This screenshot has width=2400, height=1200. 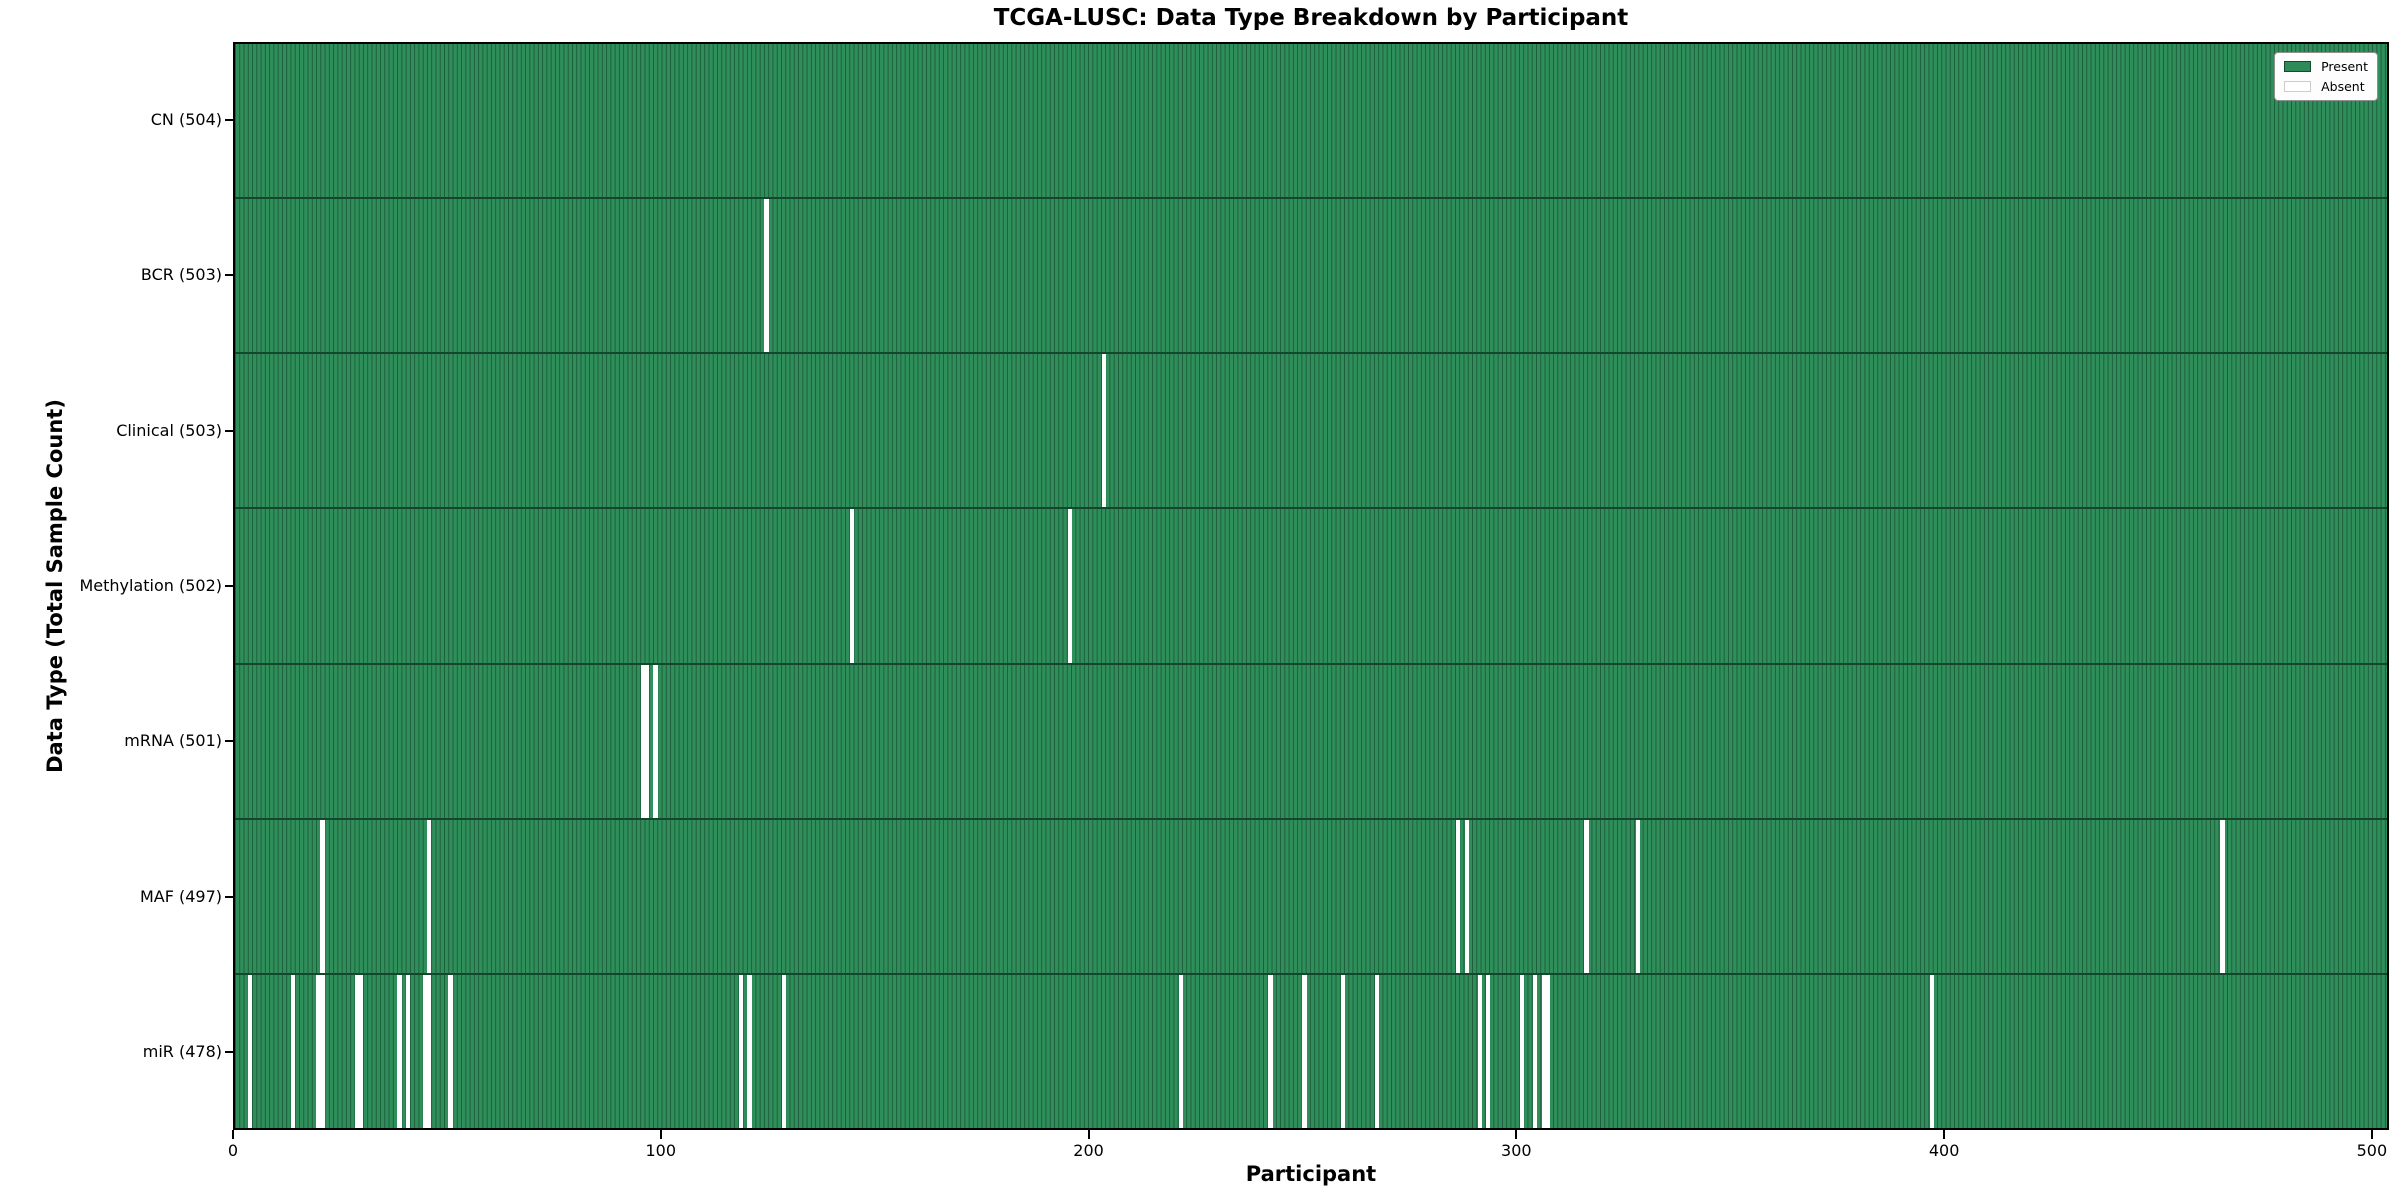 I want to click on legend-label-absent: Absent, so click(x=2343, y=86).